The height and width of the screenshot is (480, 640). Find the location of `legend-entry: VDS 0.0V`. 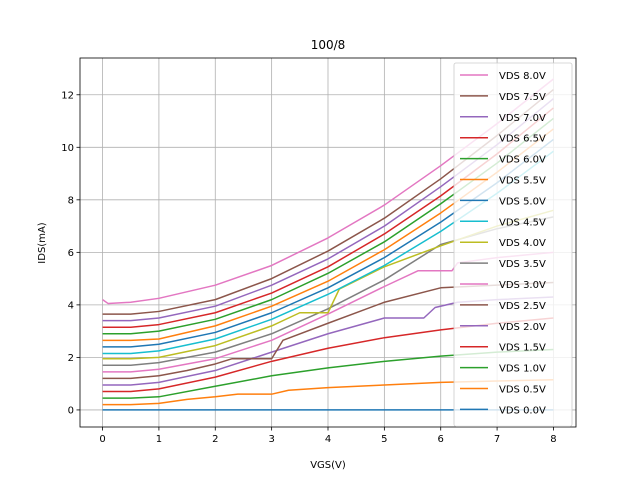

legend-entry: VDS 0.0V is located at coordinates (522, 410).